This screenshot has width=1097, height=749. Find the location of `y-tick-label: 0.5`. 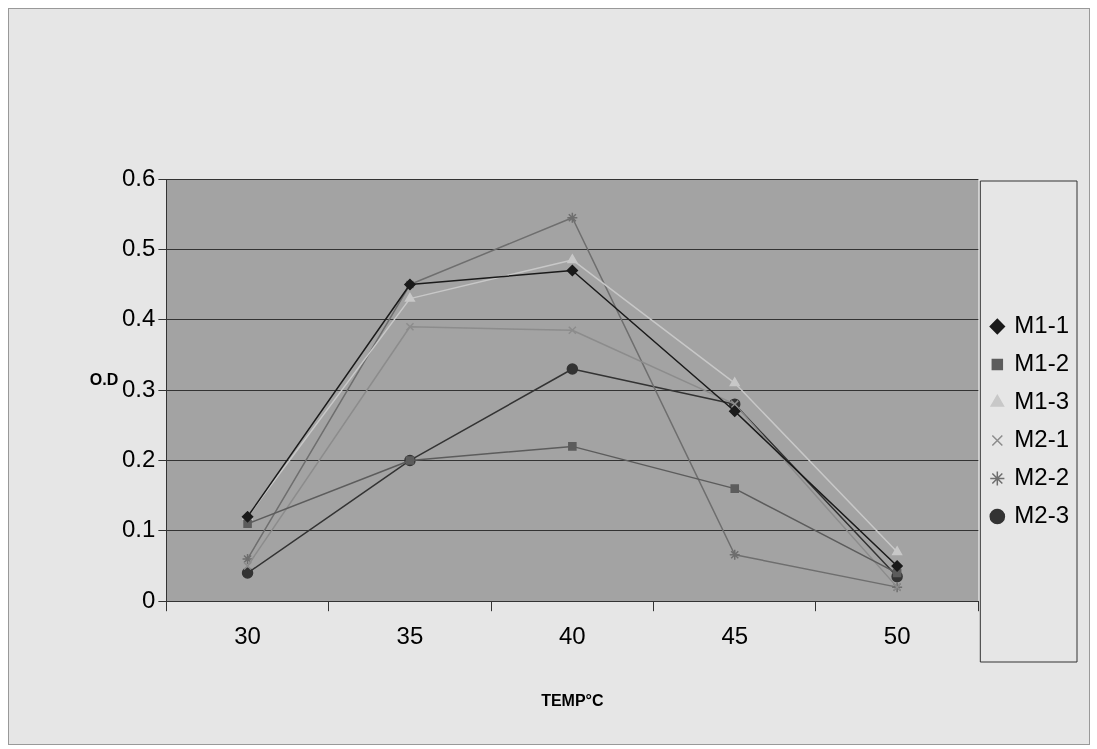

y-tick-label: 0.5 is located at coordinates (138, 247).